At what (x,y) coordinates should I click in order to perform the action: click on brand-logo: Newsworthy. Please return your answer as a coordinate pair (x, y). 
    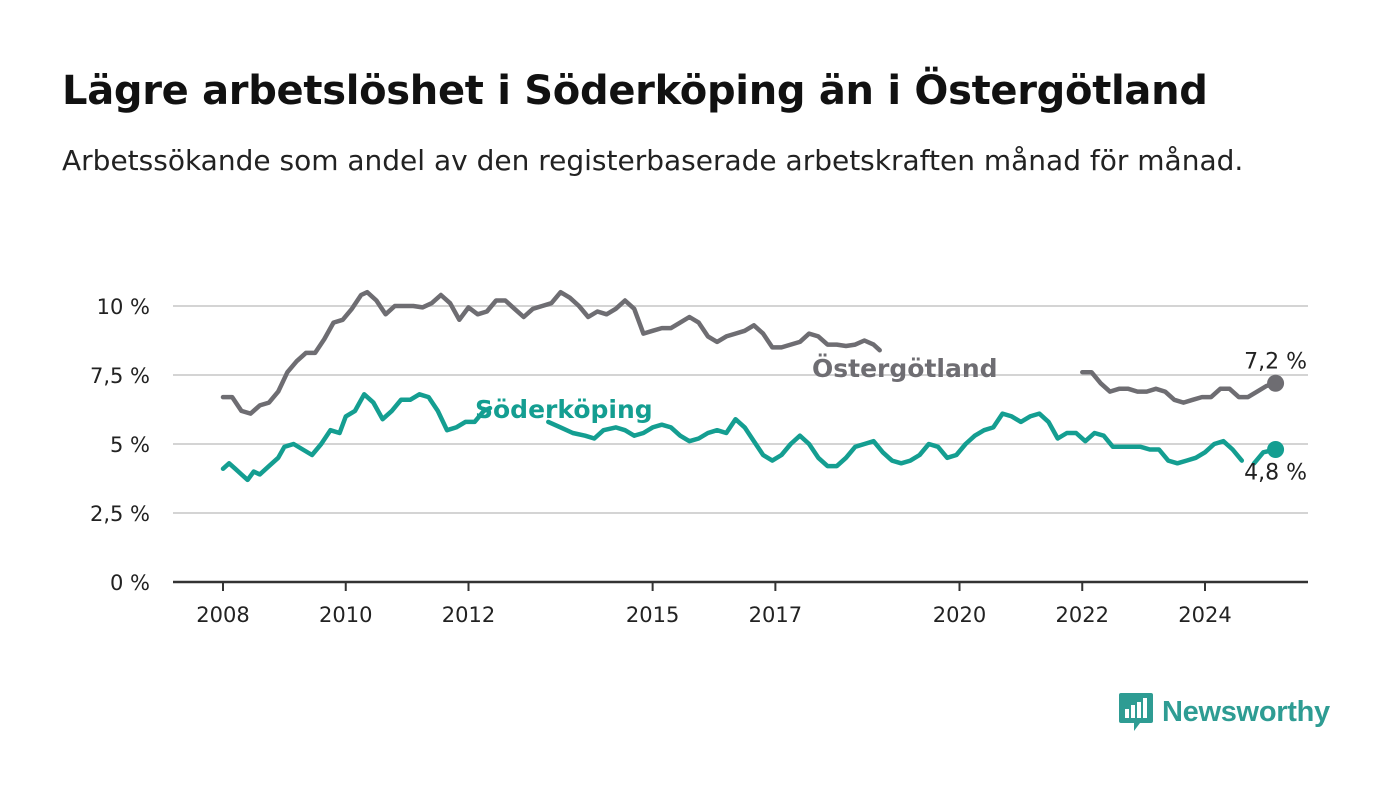
    Looking at the image, I should click on (1224, 712).